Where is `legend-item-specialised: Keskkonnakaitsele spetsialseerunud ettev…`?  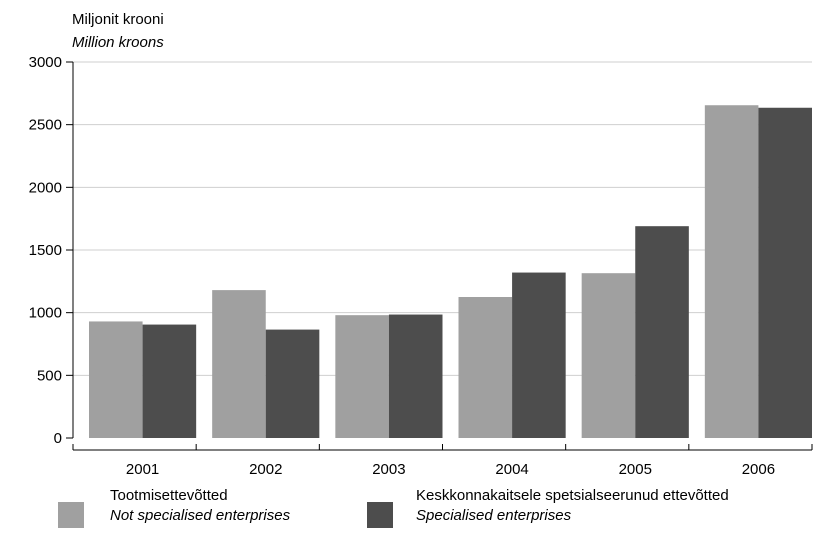 legend-item-specialised: Keskkonnakaitsele spetsialseerunud ettev… is located at coordinates (572, 506).